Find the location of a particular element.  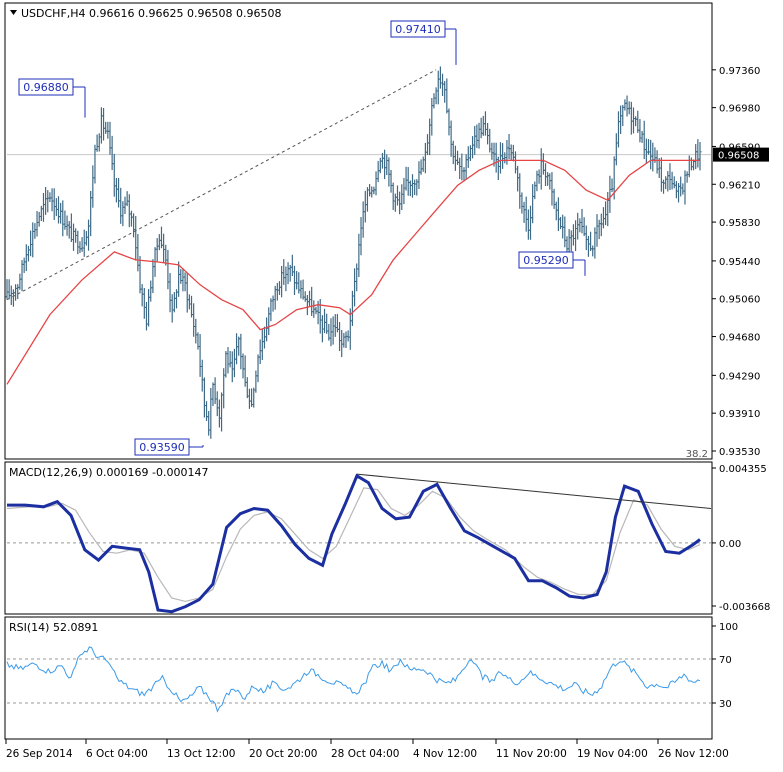

y-tick-label: 0.95440 is located at coordinates (739, 262).